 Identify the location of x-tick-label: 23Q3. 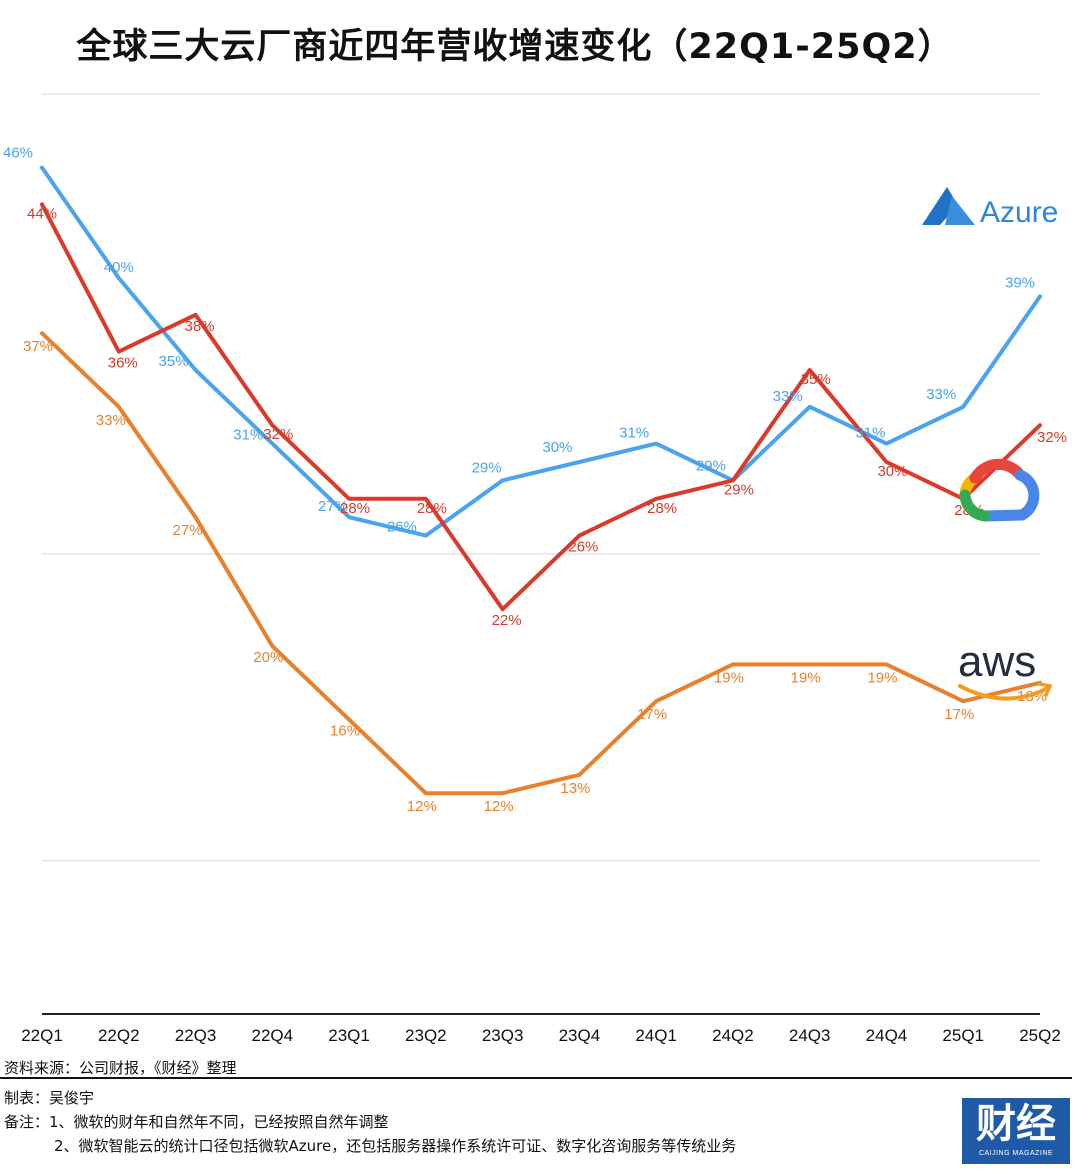
(503, 1035).